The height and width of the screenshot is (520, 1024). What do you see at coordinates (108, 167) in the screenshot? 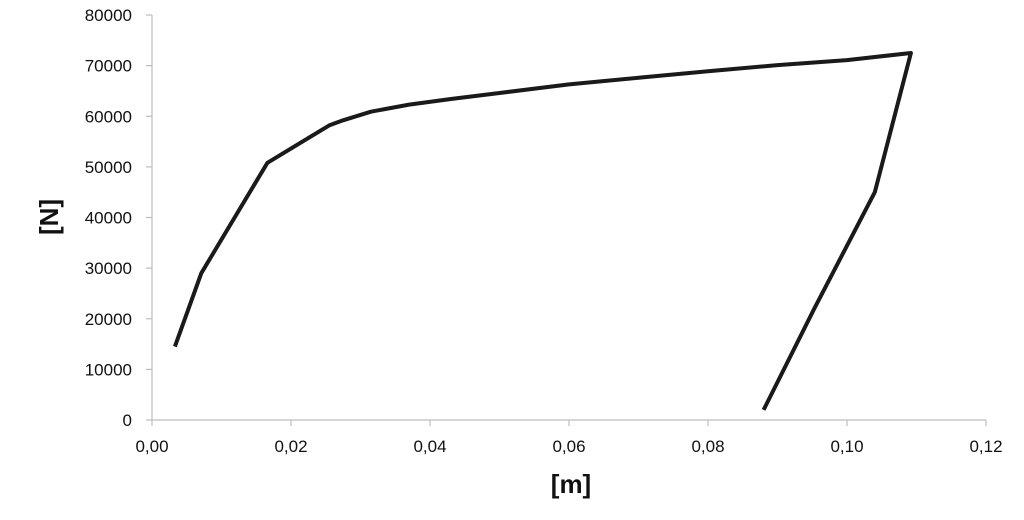
I see `y-tick-label: 50000` at bounding box center [108, 167].